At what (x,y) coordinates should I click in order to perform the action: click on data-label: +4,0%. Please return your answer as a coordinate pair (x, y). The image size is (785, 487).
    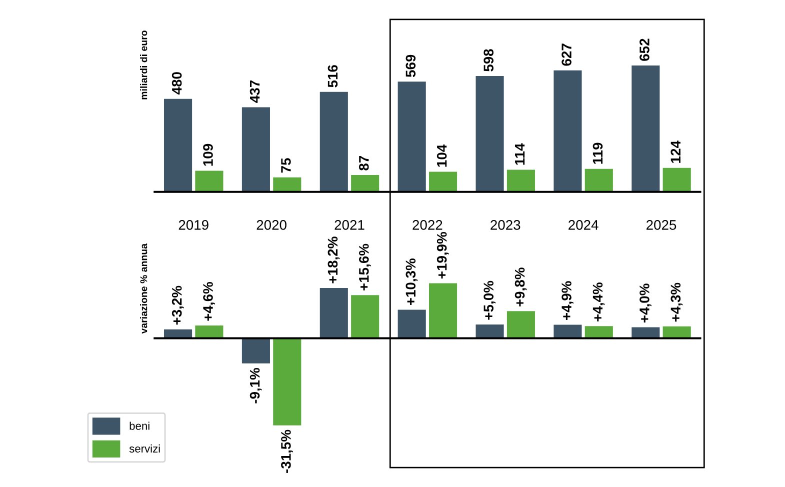
    Looking at the image, I should click on (646, 303).